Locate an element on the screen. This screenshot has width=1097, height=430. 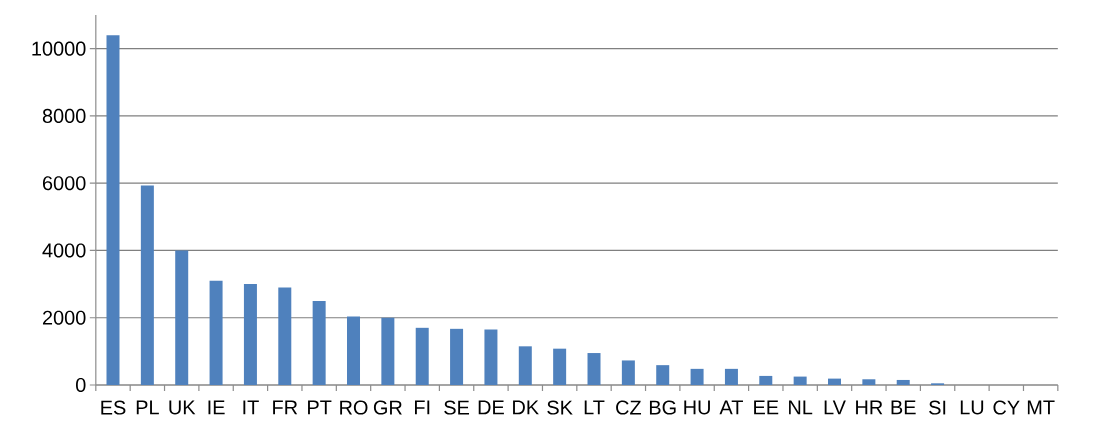
x-tick-label: LT is located at coordinates (594, 407).